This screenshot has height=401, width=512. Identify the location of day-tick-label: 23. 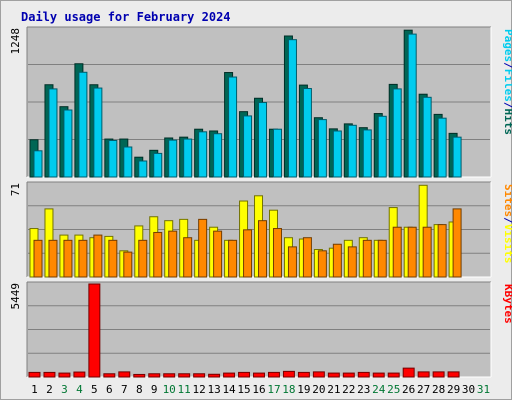
(363, 389).